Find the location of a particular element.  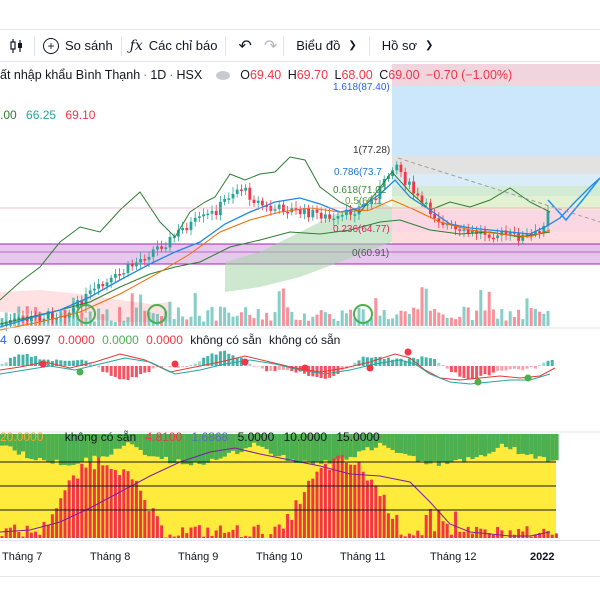

signal-circle is located at coordinates (157, 314).